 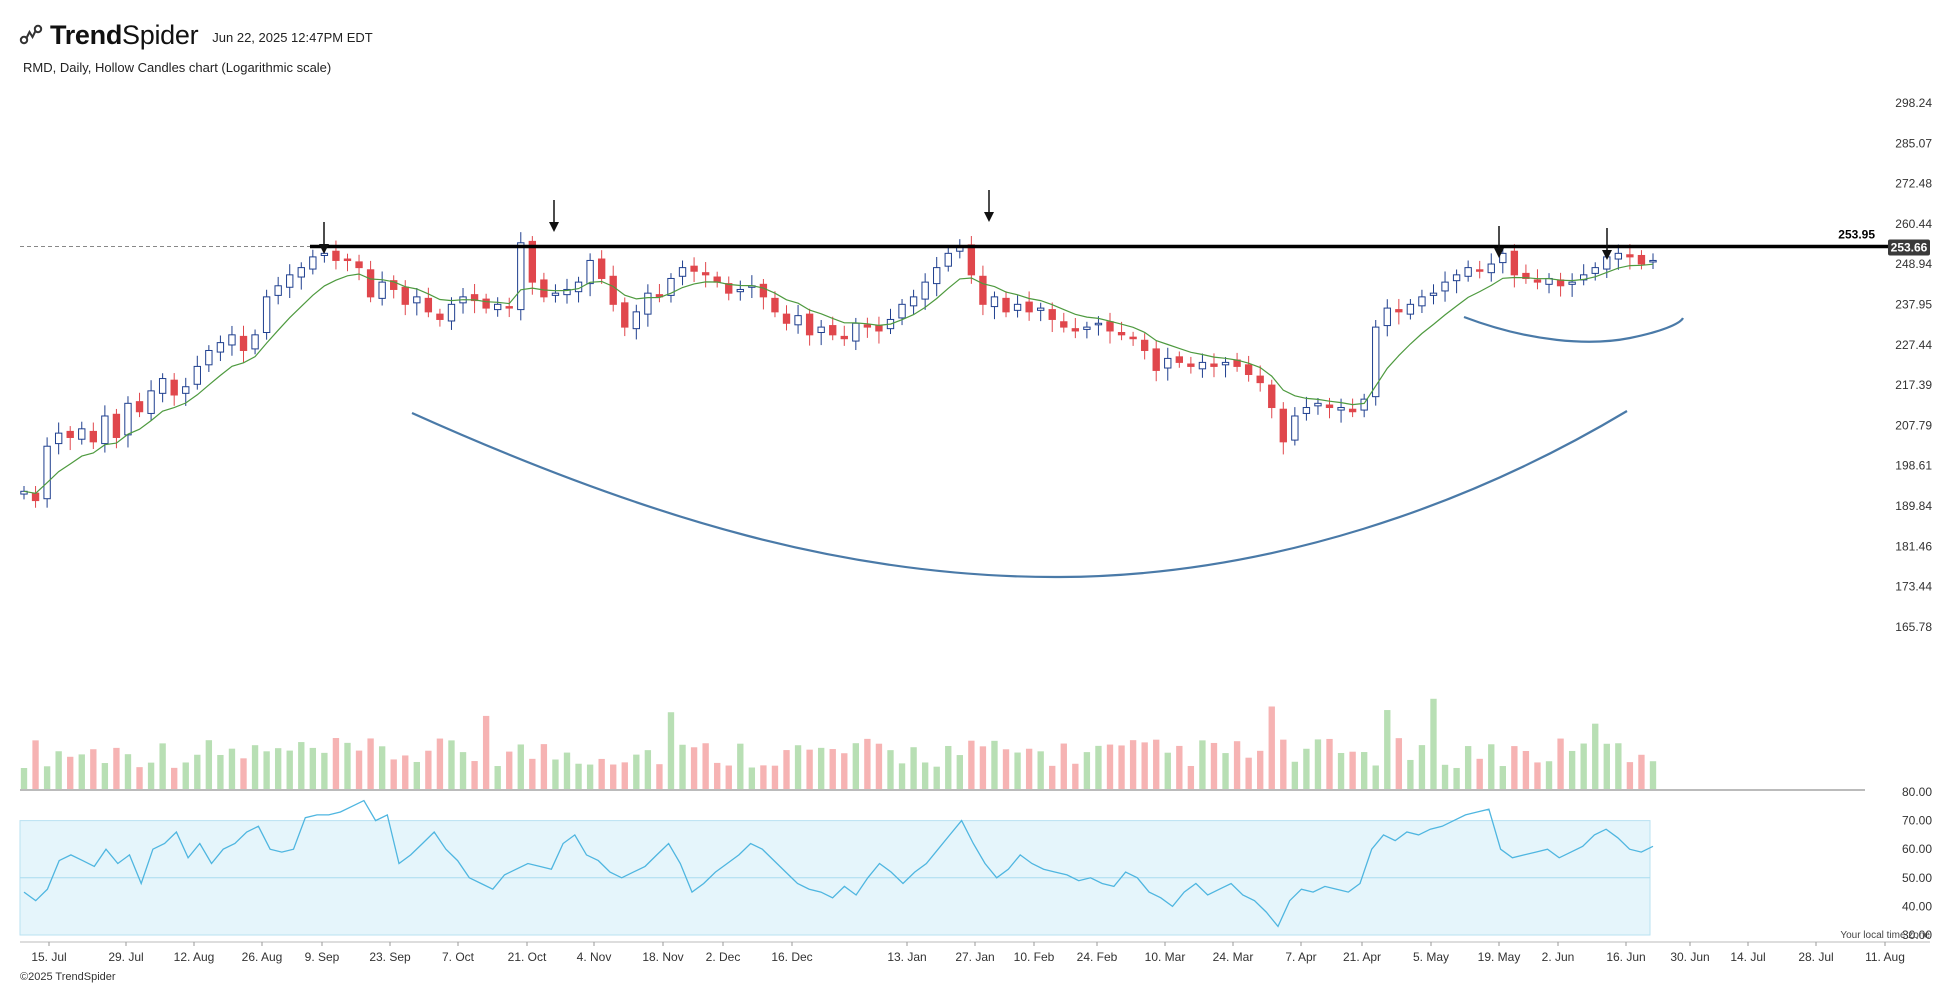 What do you see at coordinates (48, 957) in the screenshot?
I see `time-tick-label: 15. Jul` at bounding box center [48, 957].